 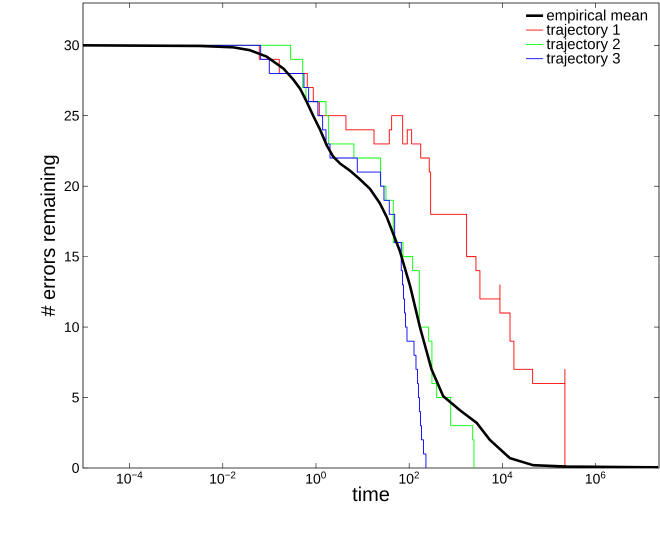 What do you see at coordinates (71, 257) in the screenshot?
I see `y-tick-label: 15` at bounding box center [71, 257].